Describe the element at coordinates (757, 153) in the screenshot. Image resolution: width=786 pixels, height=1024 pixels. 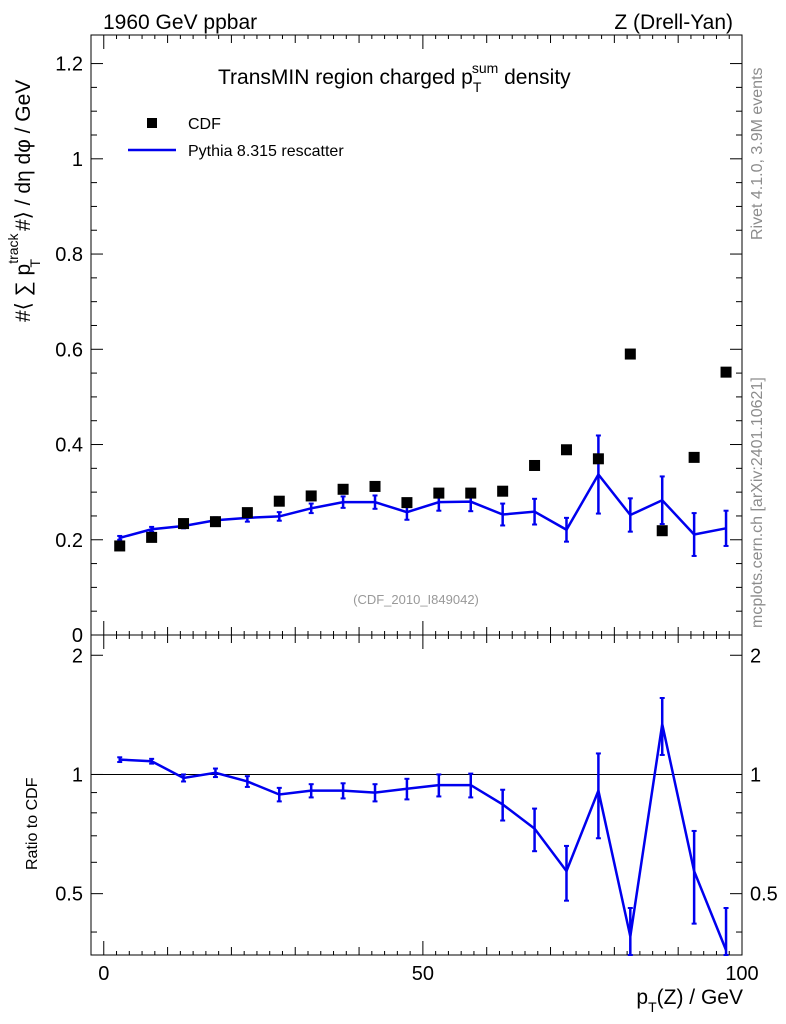
I see `rivet-label: Rivet 4.1.0, 3.9M events` at that location.